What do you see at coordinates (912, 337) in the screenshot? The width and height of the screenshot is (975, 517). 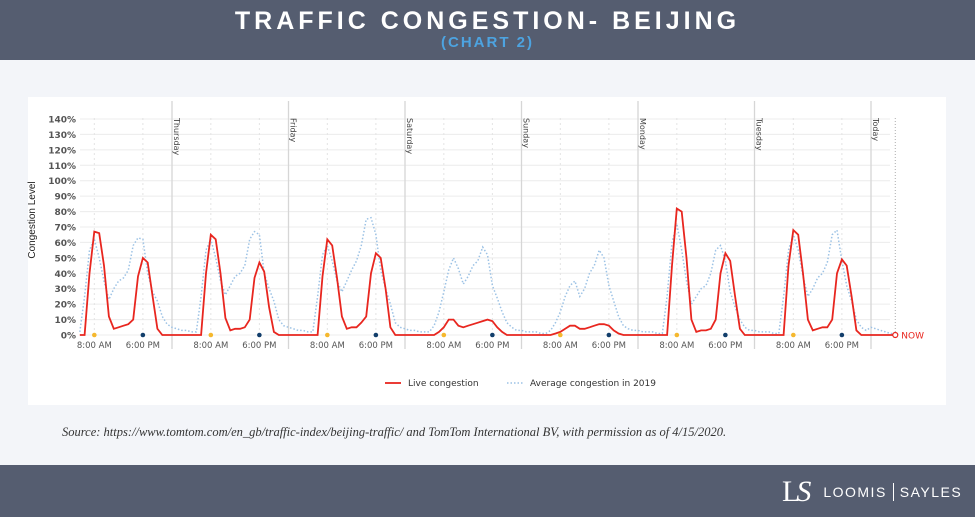 I see `now-label: NOW` at bounding box center [912, 337].